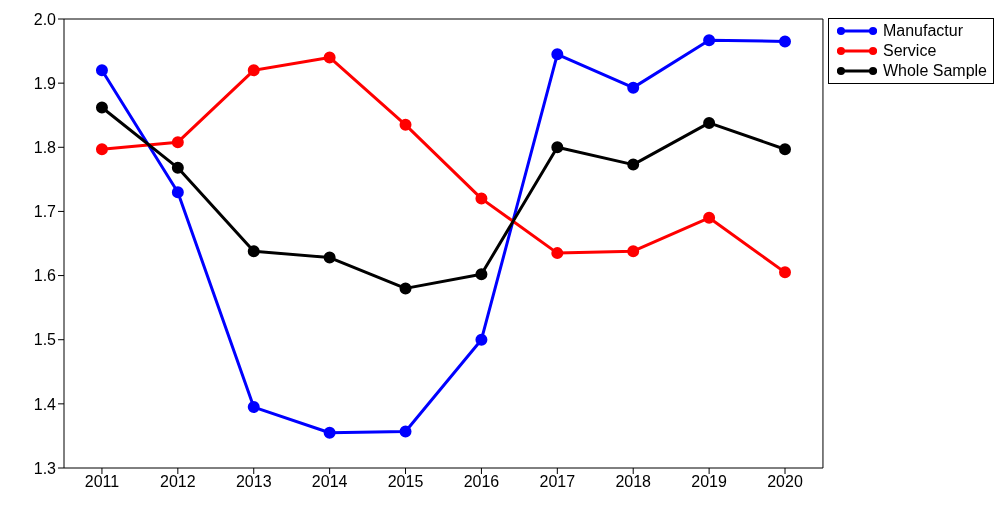  Describe the element at coordinates (633, 482) in the screenshot. I see `x-tick-label: 2018` at that location.